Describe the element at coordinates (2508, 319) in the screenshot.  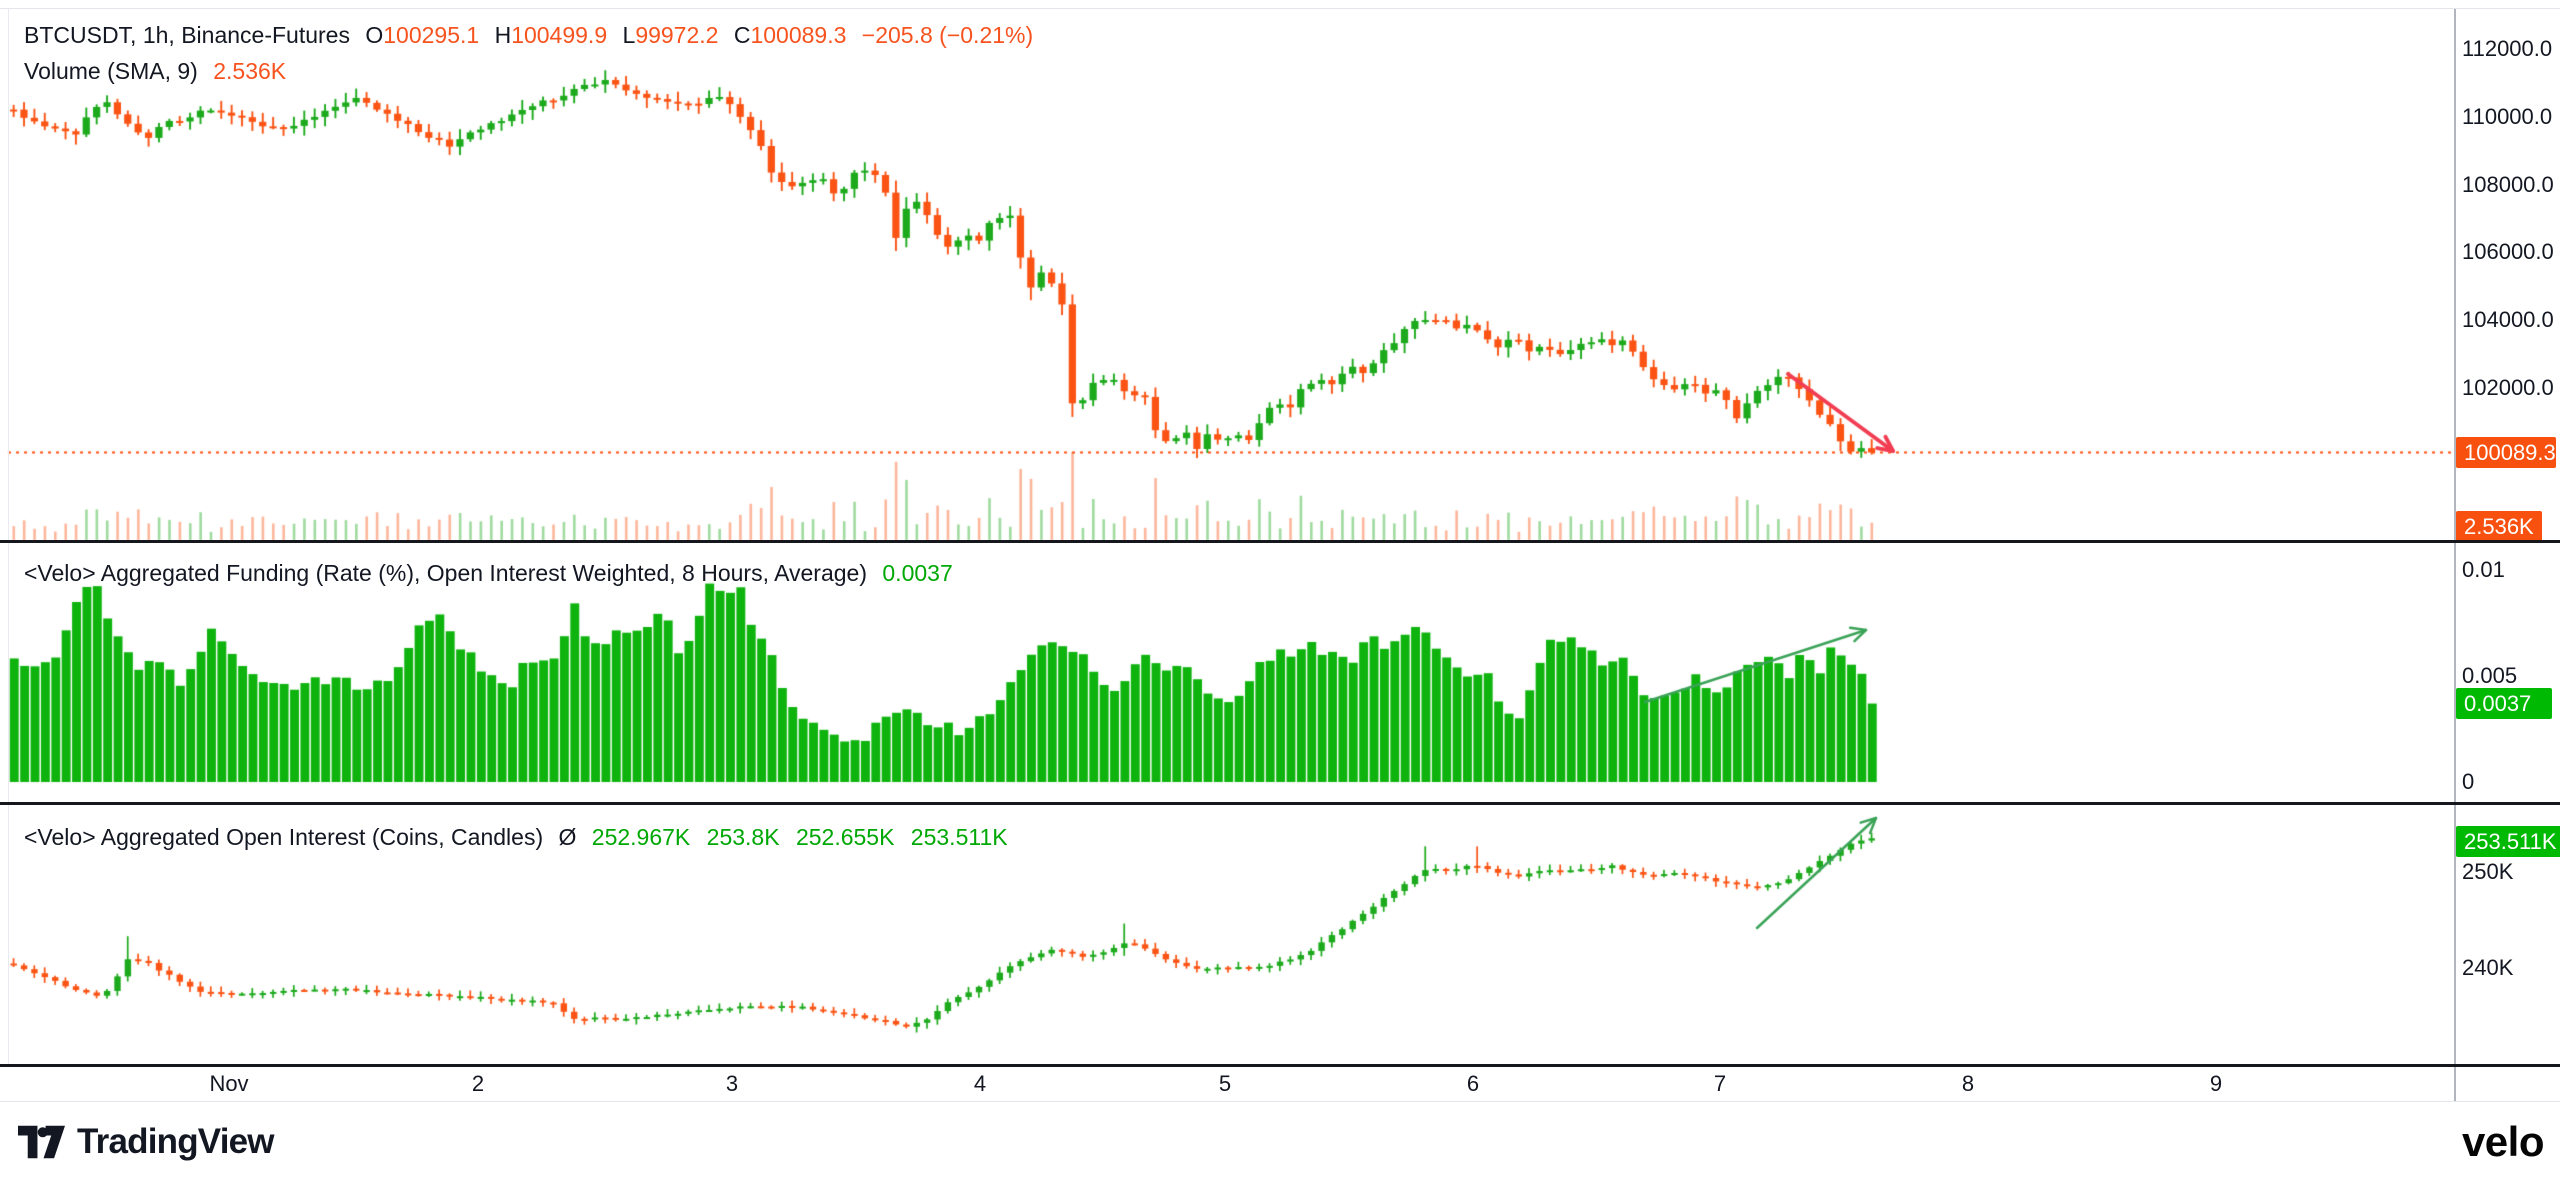
I see `price-axis-tick: 104000.0` at that location.